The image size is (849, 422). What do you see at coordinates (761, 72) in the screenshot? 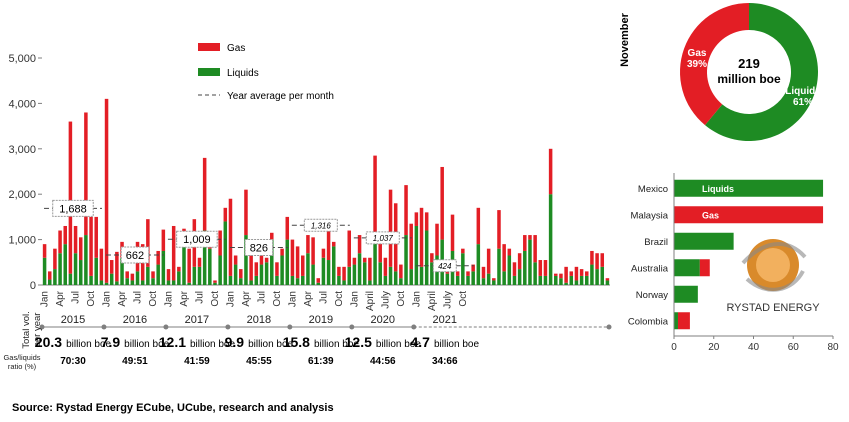
I see `donut-slice-liquids` at bounding box center [761, 72].